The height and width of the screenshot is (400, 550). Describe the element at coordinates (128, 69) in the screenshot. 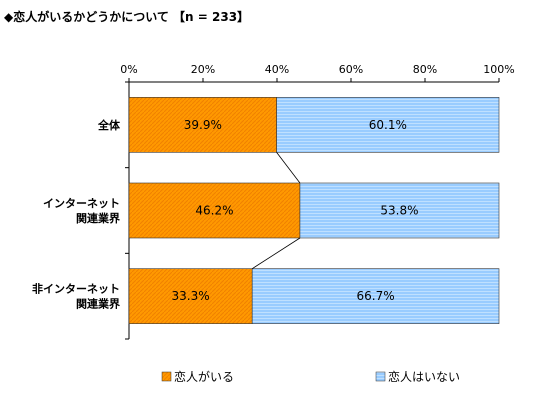

I see `x-tick-label: 0%` at that location.